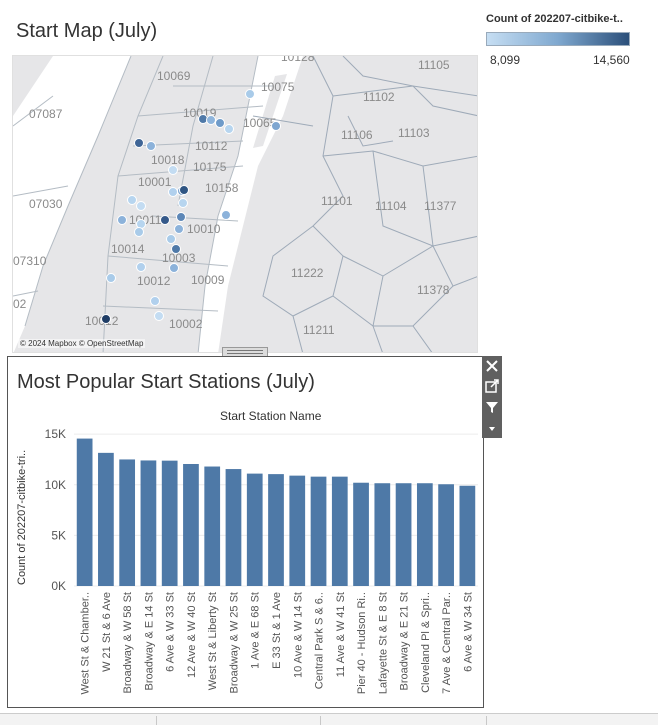  I want to click on x-tick-label: Central Park S & 6.., so click(320, 640).